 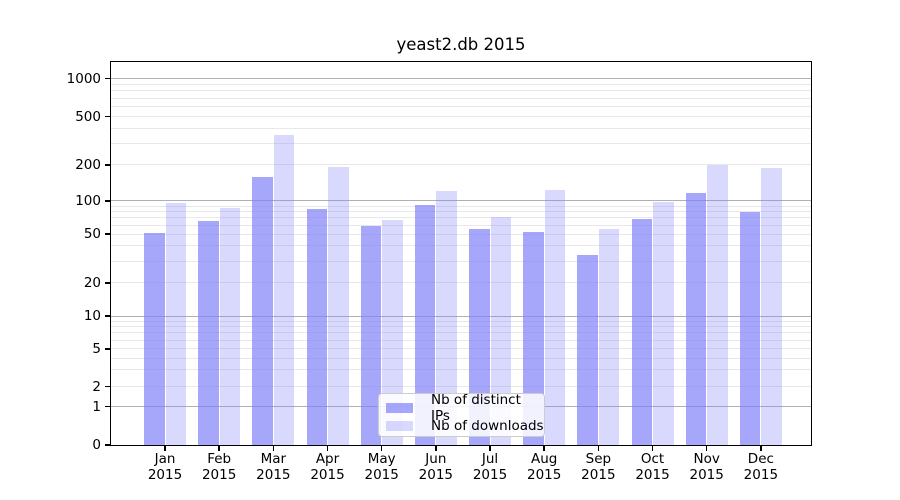 I want to click on bar-distinct-ips-jun, so click(x=425, y=324).